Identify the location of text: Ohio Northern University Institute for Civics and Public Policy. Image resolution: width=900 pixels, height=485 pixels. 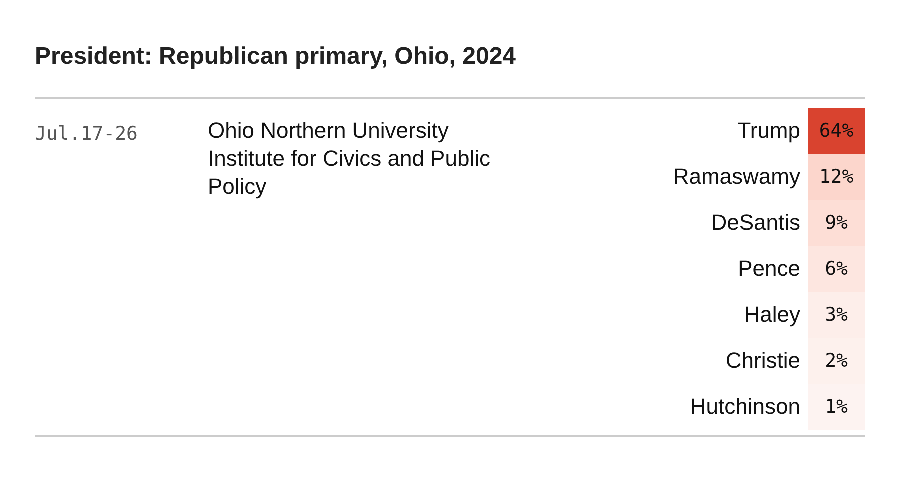
(349, 158).